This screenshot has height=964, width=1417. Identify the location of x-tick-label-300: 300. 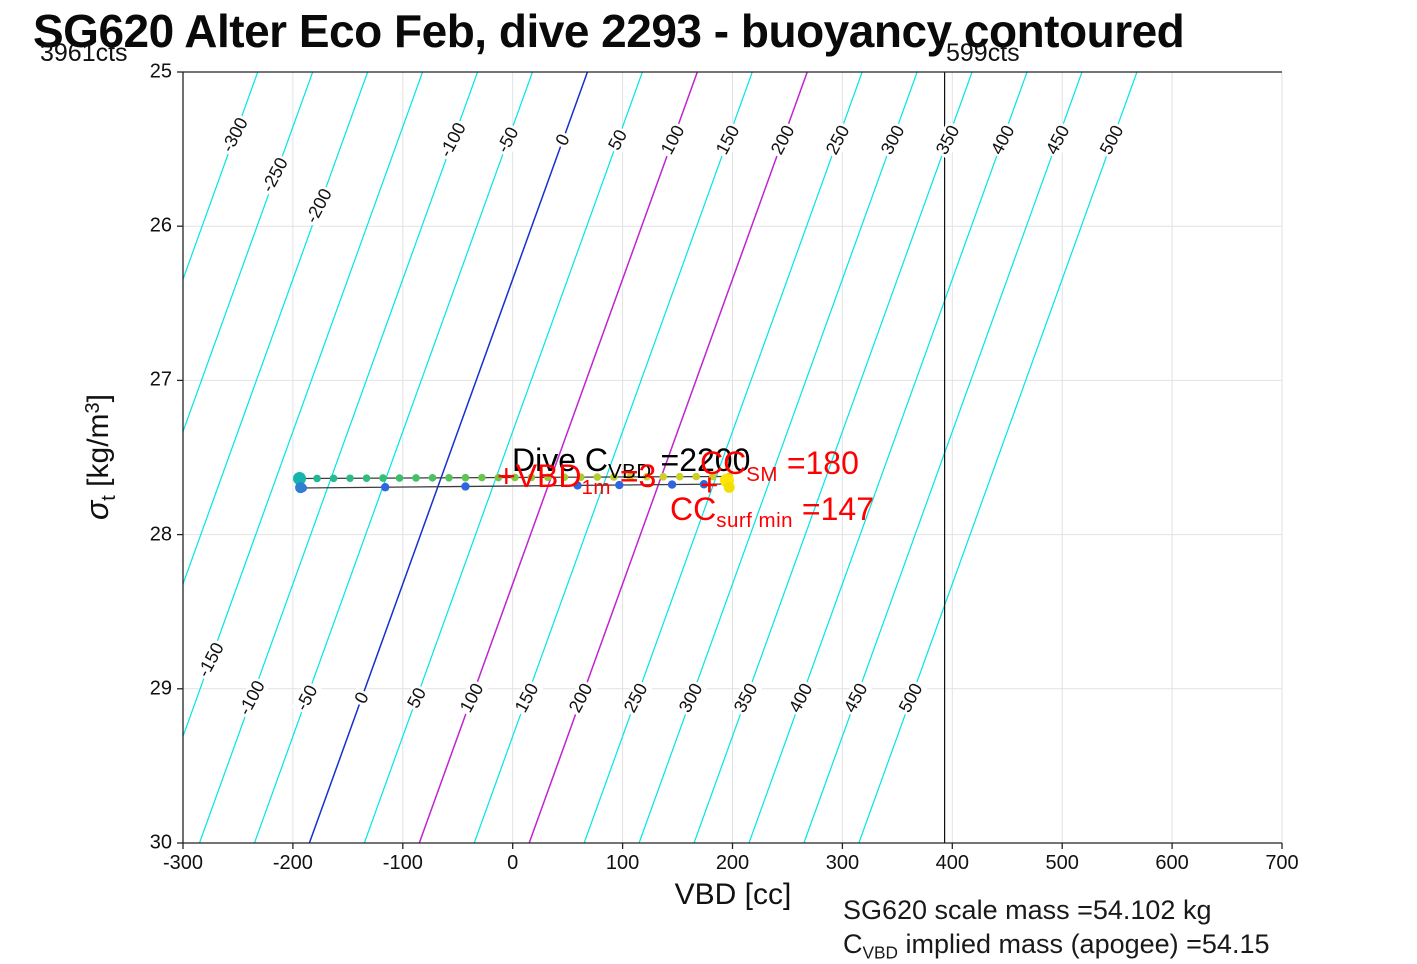
(842, 863).